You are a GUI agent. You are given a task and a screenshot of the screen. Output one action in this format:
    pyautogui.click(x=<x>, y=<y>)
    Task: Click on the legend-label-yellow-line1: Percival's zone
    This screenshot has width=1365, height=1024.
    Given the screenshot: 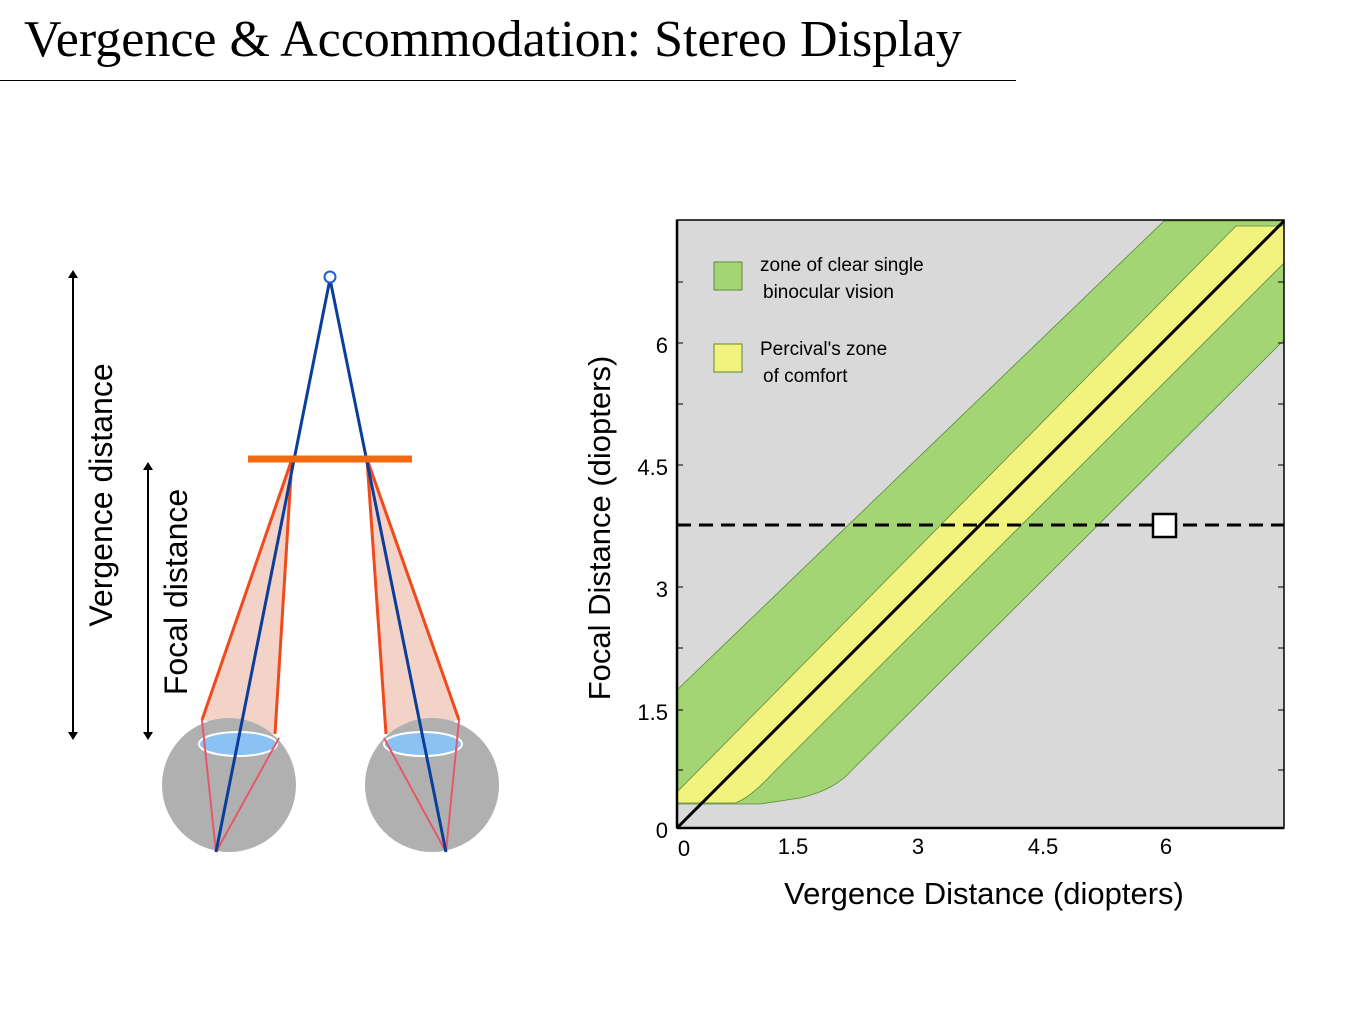 What is the action you would take?
    pyautogui.click(x=823, y=349)
    